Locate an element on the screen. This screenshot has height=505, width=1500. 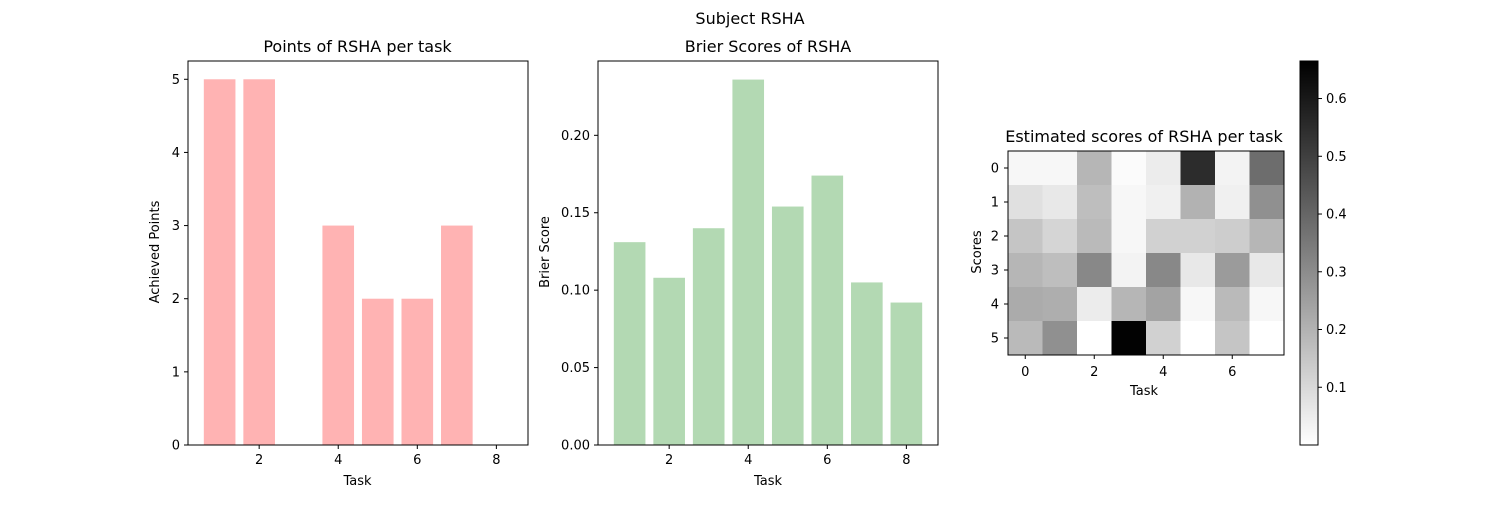
heatmap-cell-r2-c1 is located at coordinates (1060, 236).